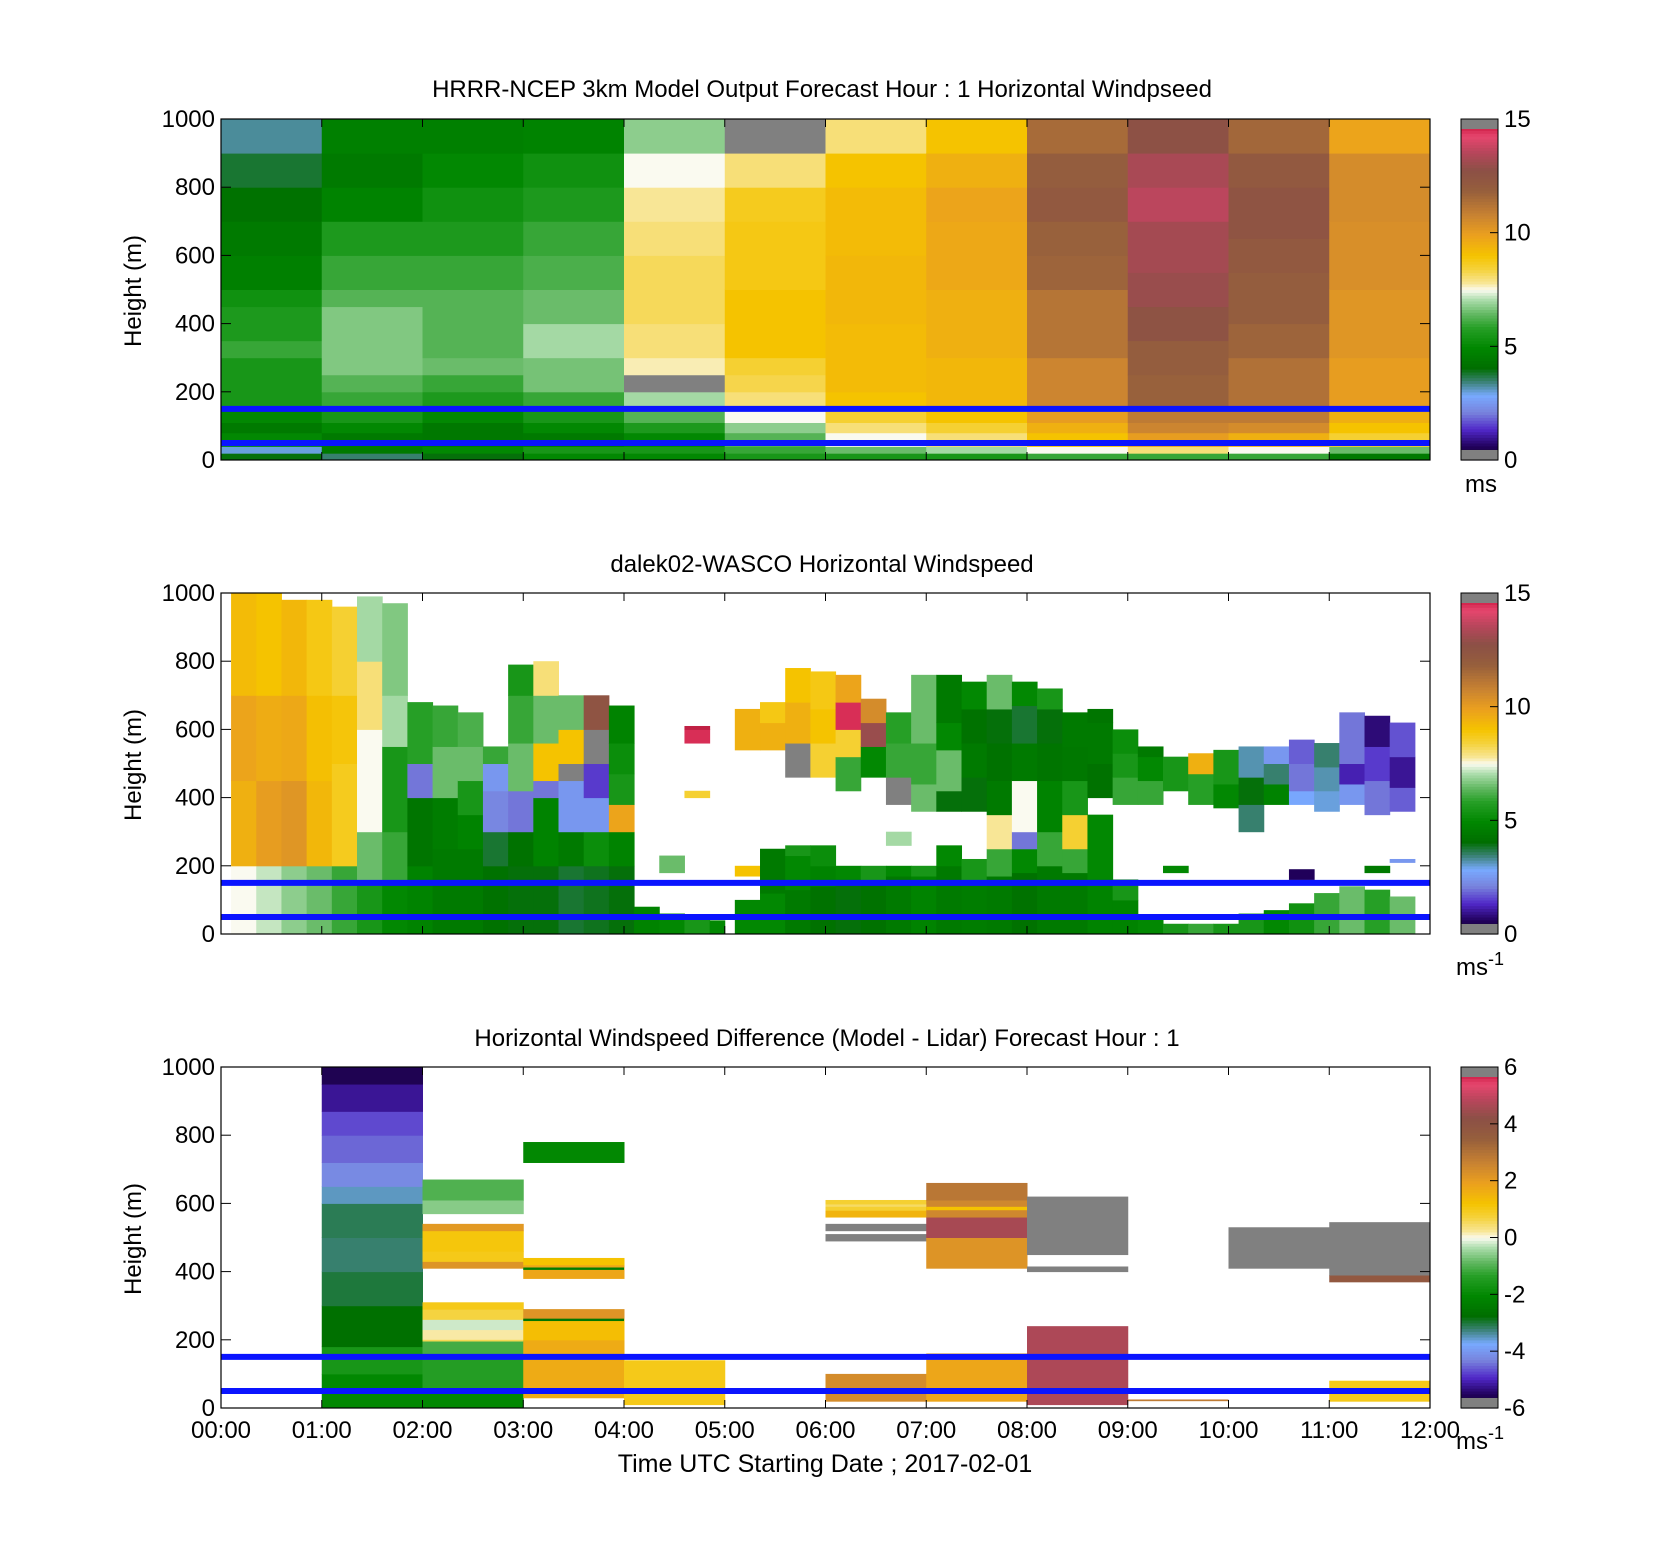  What do you see at coordinates (523, 1430) in the screenshot?
I see `x-tick-label: 03:00` at bounding box center [523, 1430].